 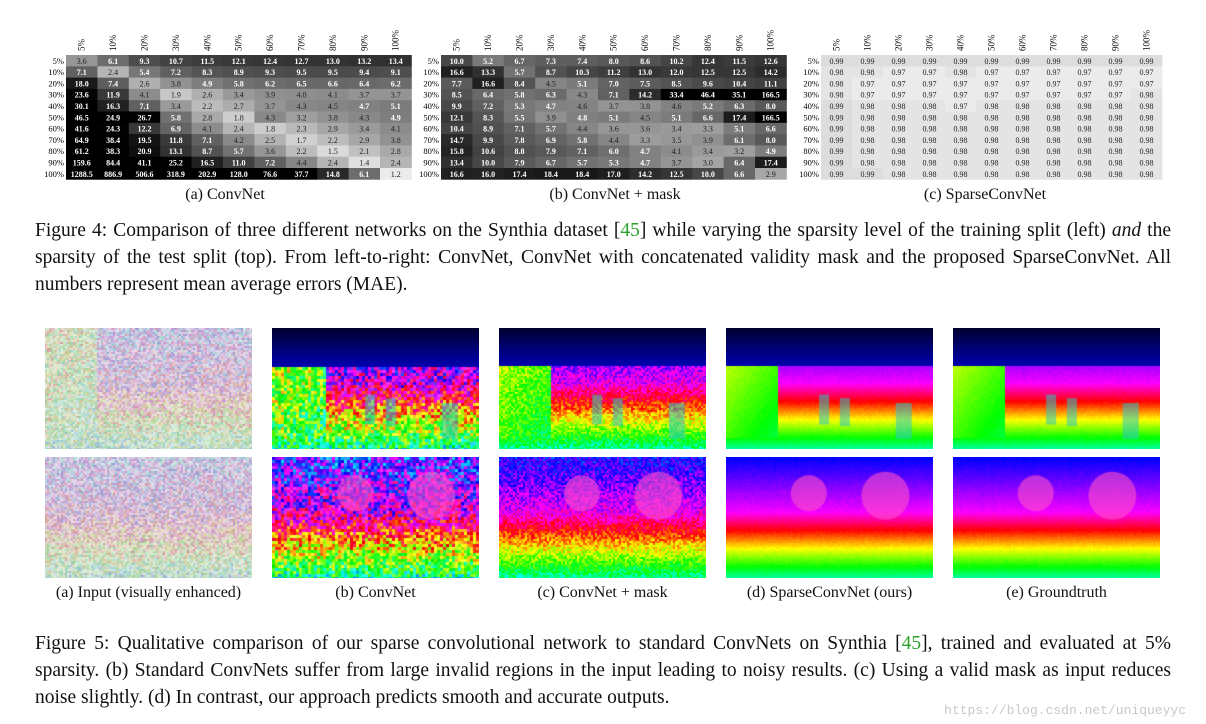 I want to click on heatmap-value: 7.3, so click(x=551, y=61).